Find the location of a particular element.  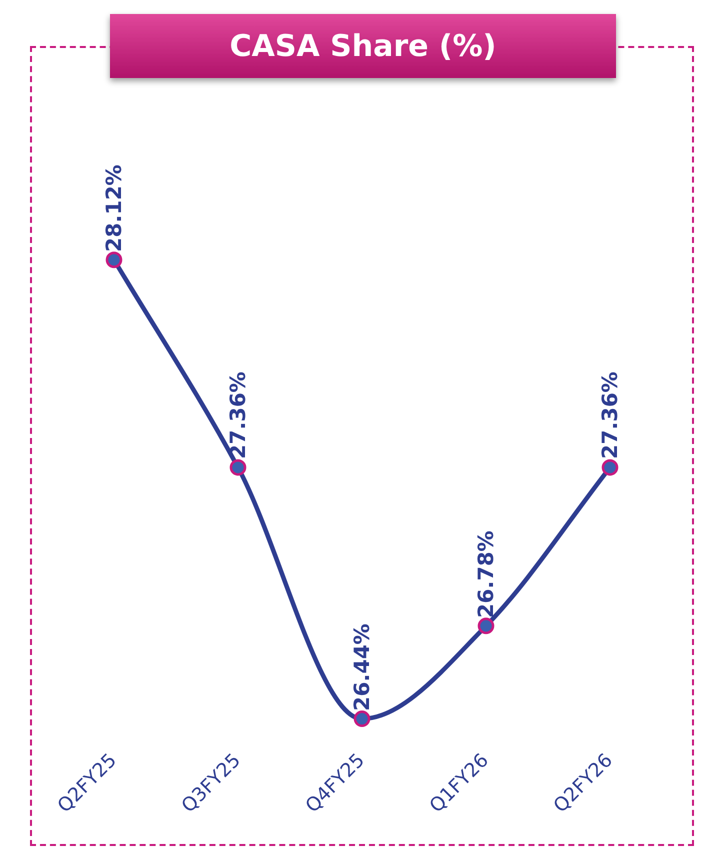

data-label: 26.78% is located at coordinates (486, 574).